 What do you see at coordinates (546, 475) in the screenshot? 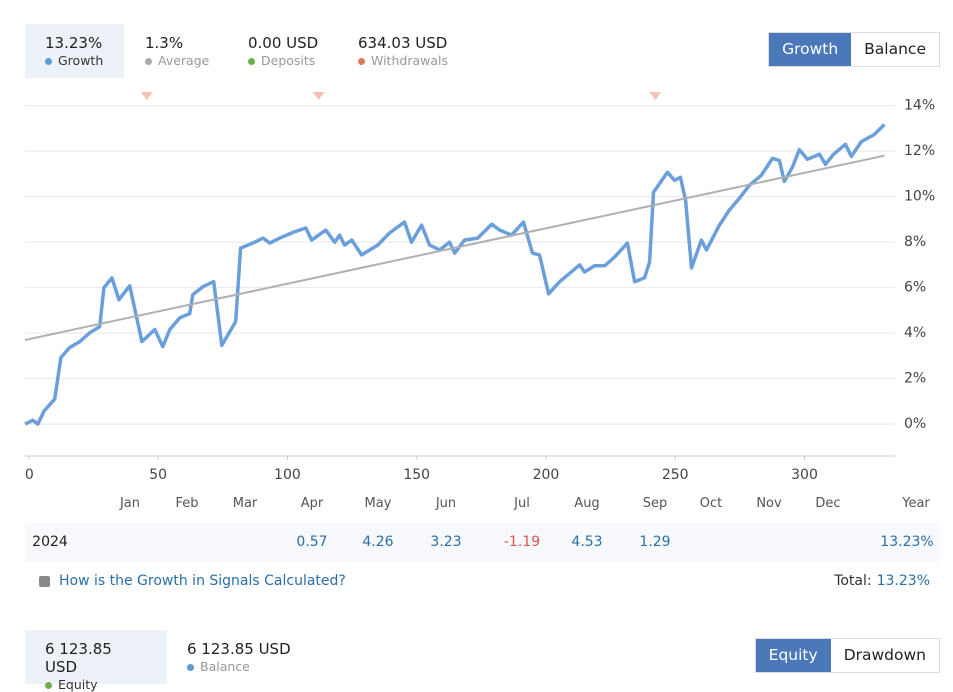
I see `x-tick-label: 200` at bounding box center [546, 475].